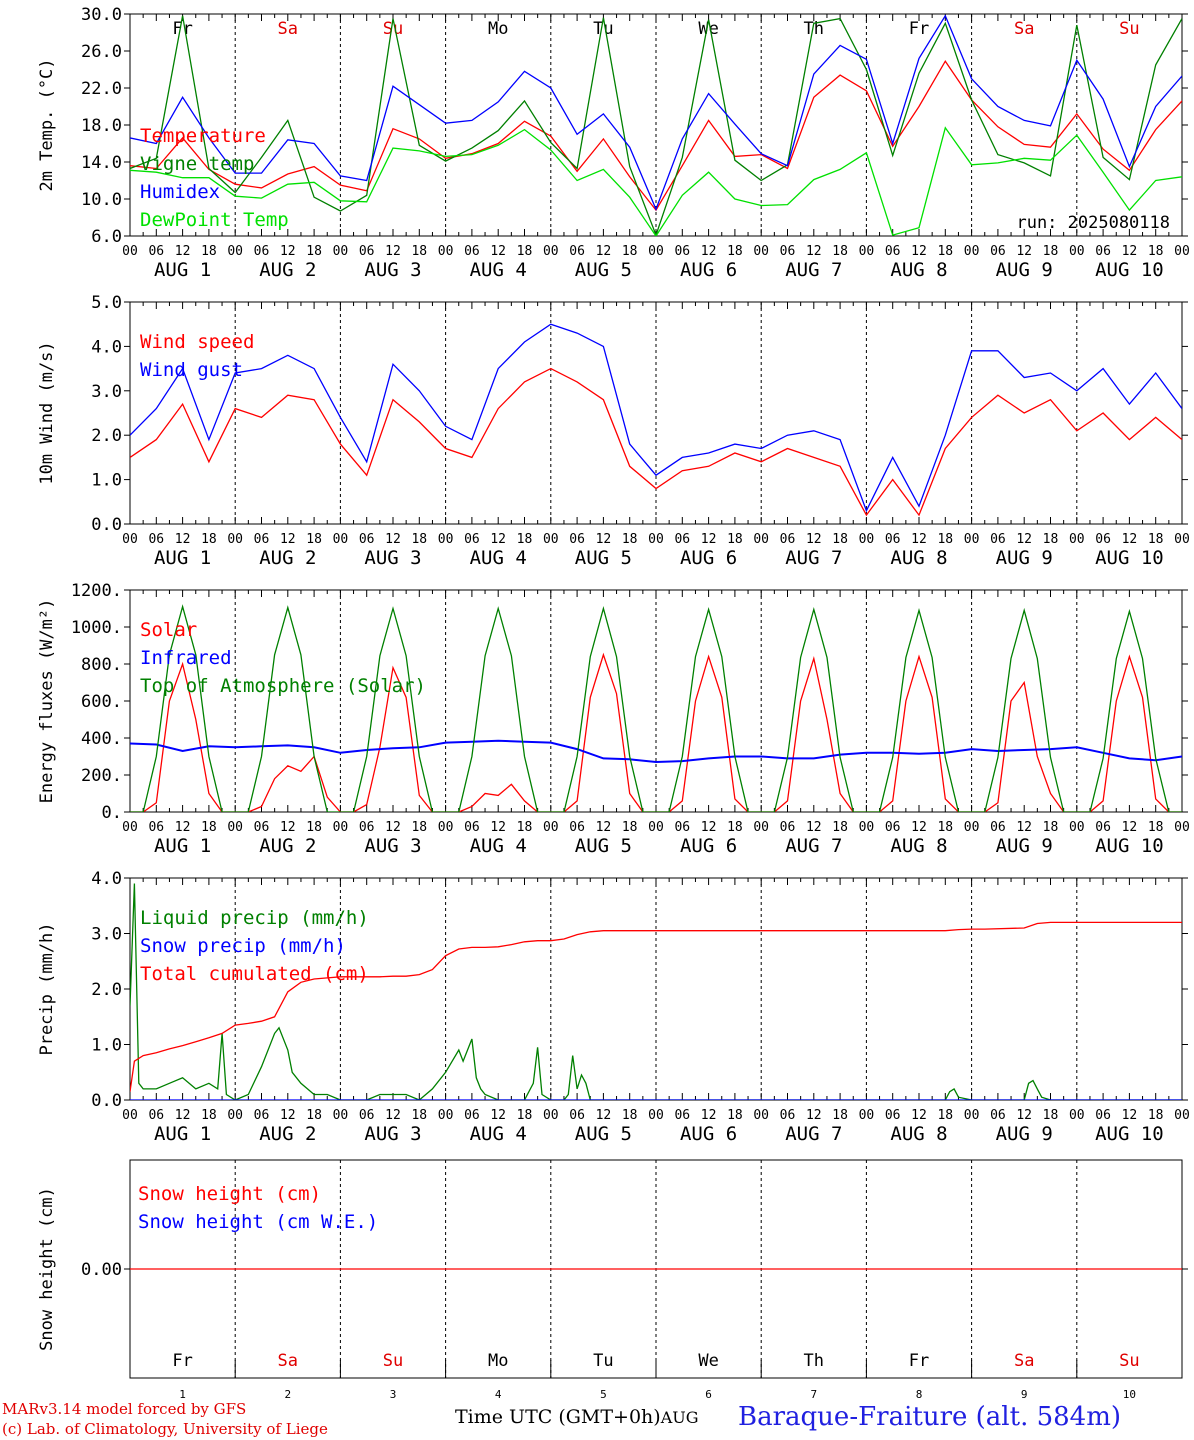 Image resolution: width=1194 pixels, height=1440 pixels. I want to click on x-day-label: Fr, so click(182, 1361).